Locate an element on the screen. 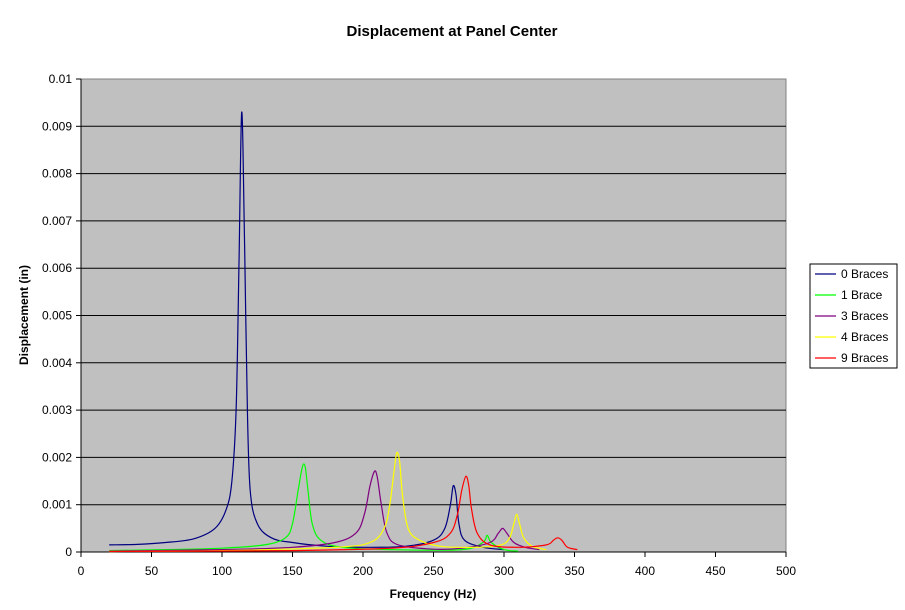 This screenshot has width=905, height=610. legend-items: 0 Braces 1 Brace 3 Braces 4 Braces 9 Braces is located at coordinates (851, 316).